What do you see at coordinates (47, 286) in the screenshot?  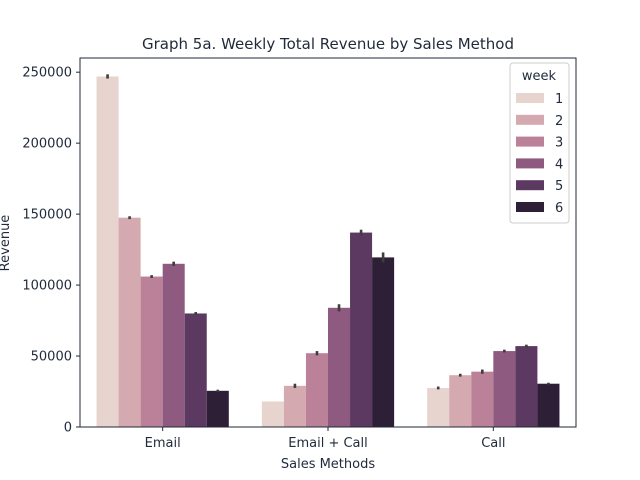 I see `y-tick-label: 100000` at bounding box center [47, 286].